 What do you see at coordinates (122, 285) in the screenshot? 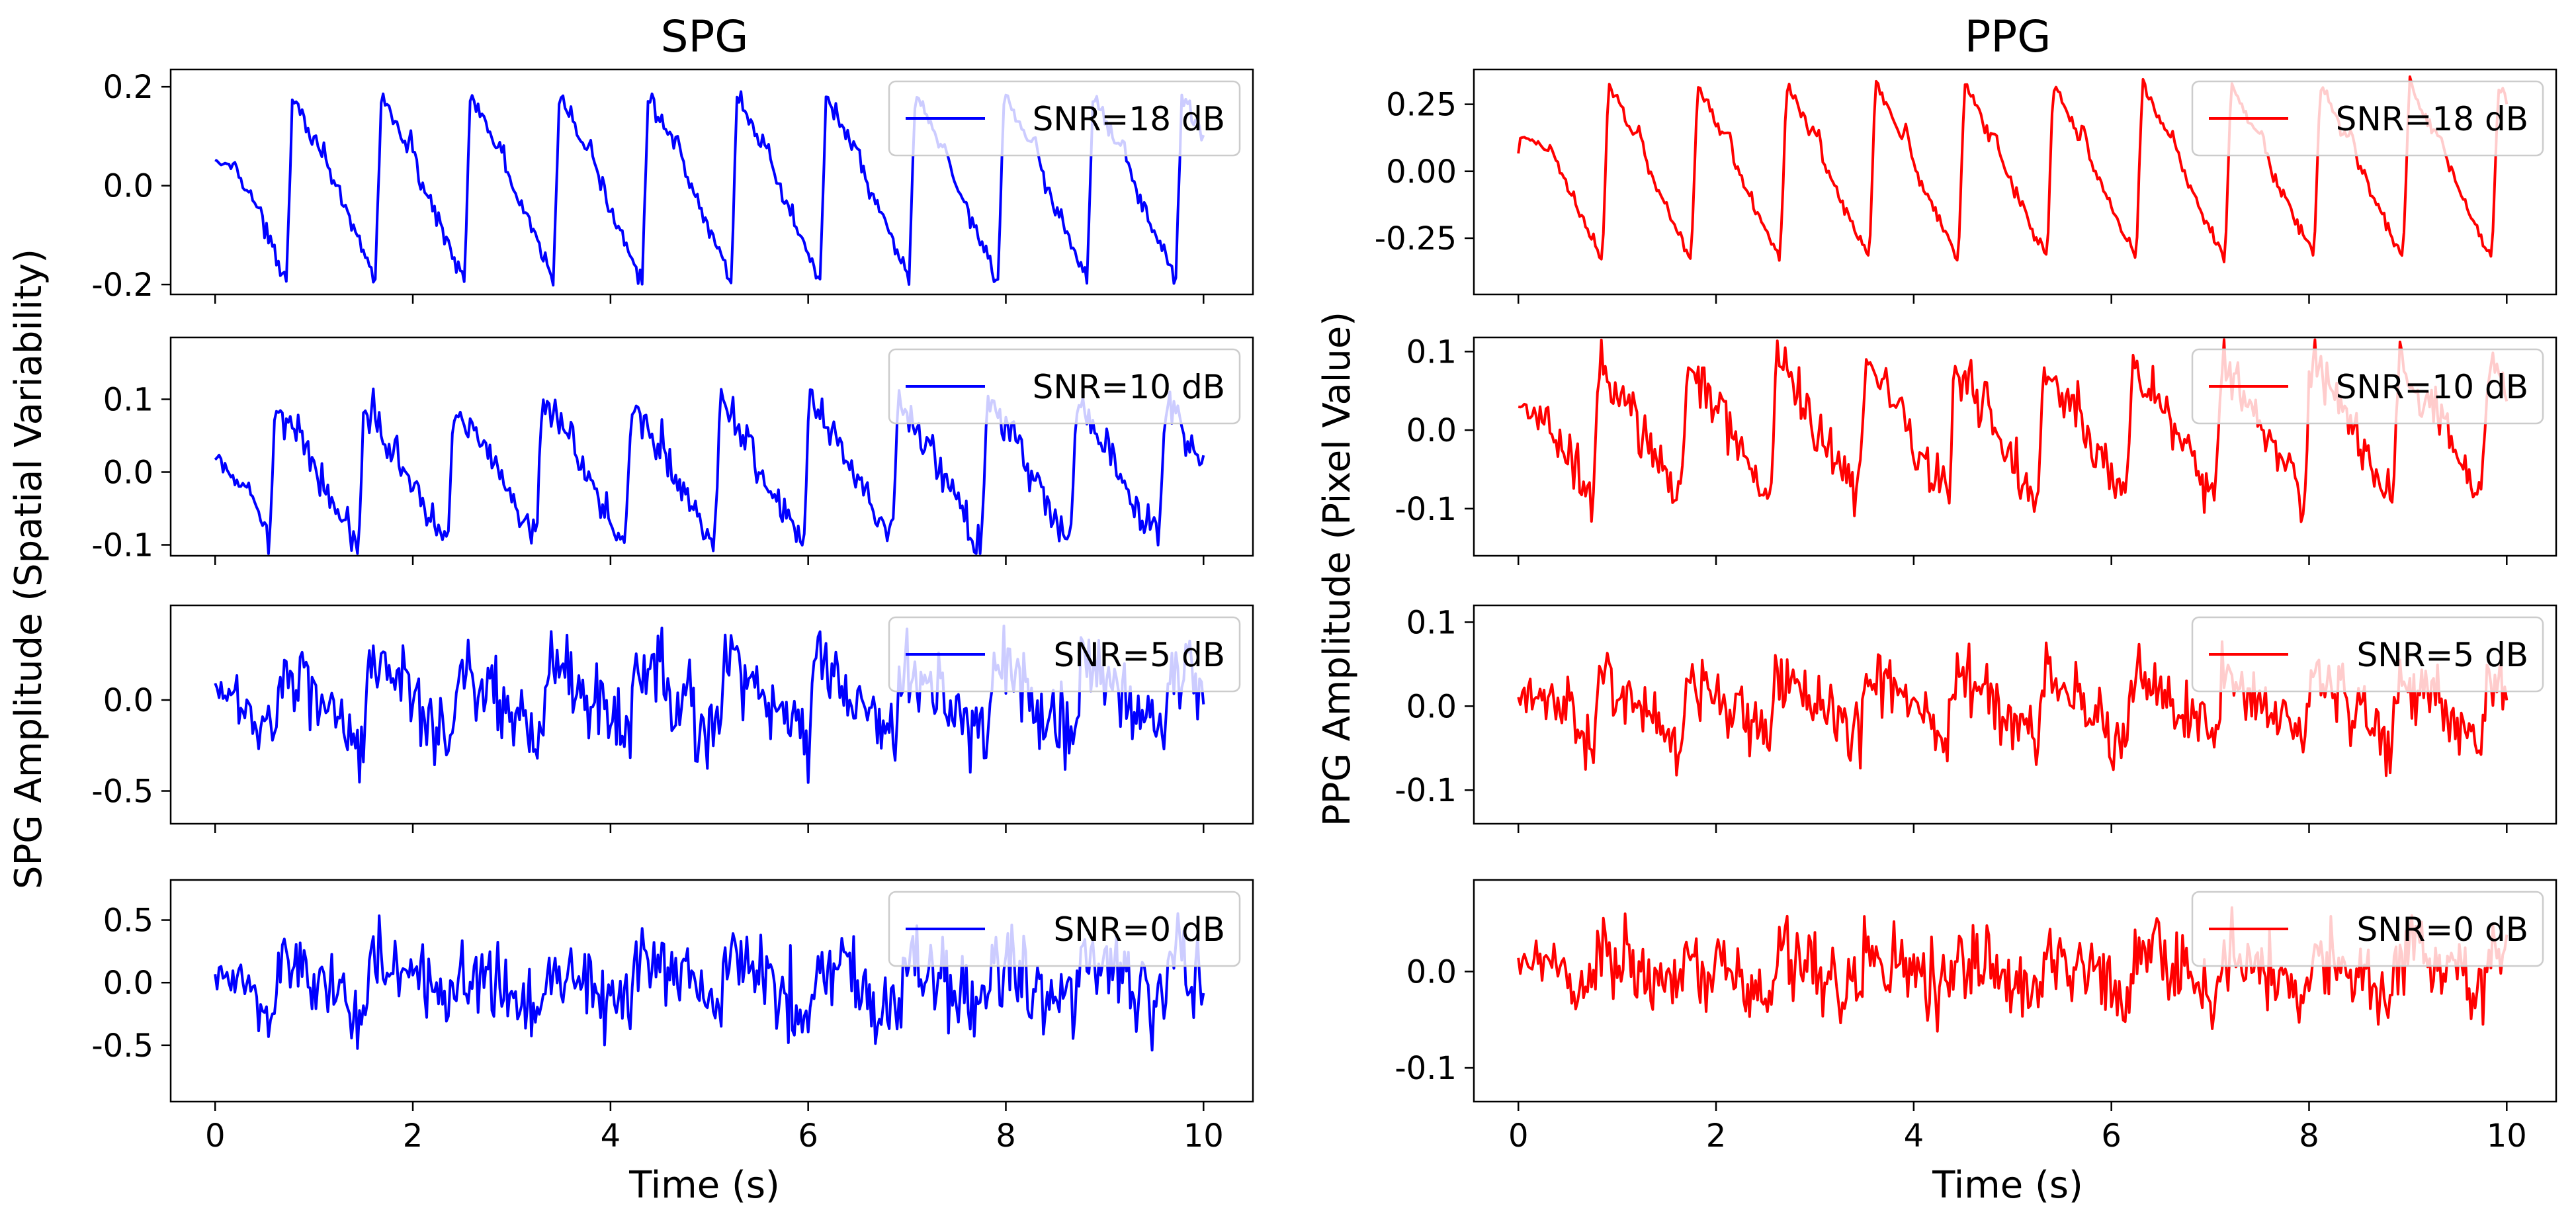
I see `y-tick-label: -0.2` at bounding box center [122, 285].